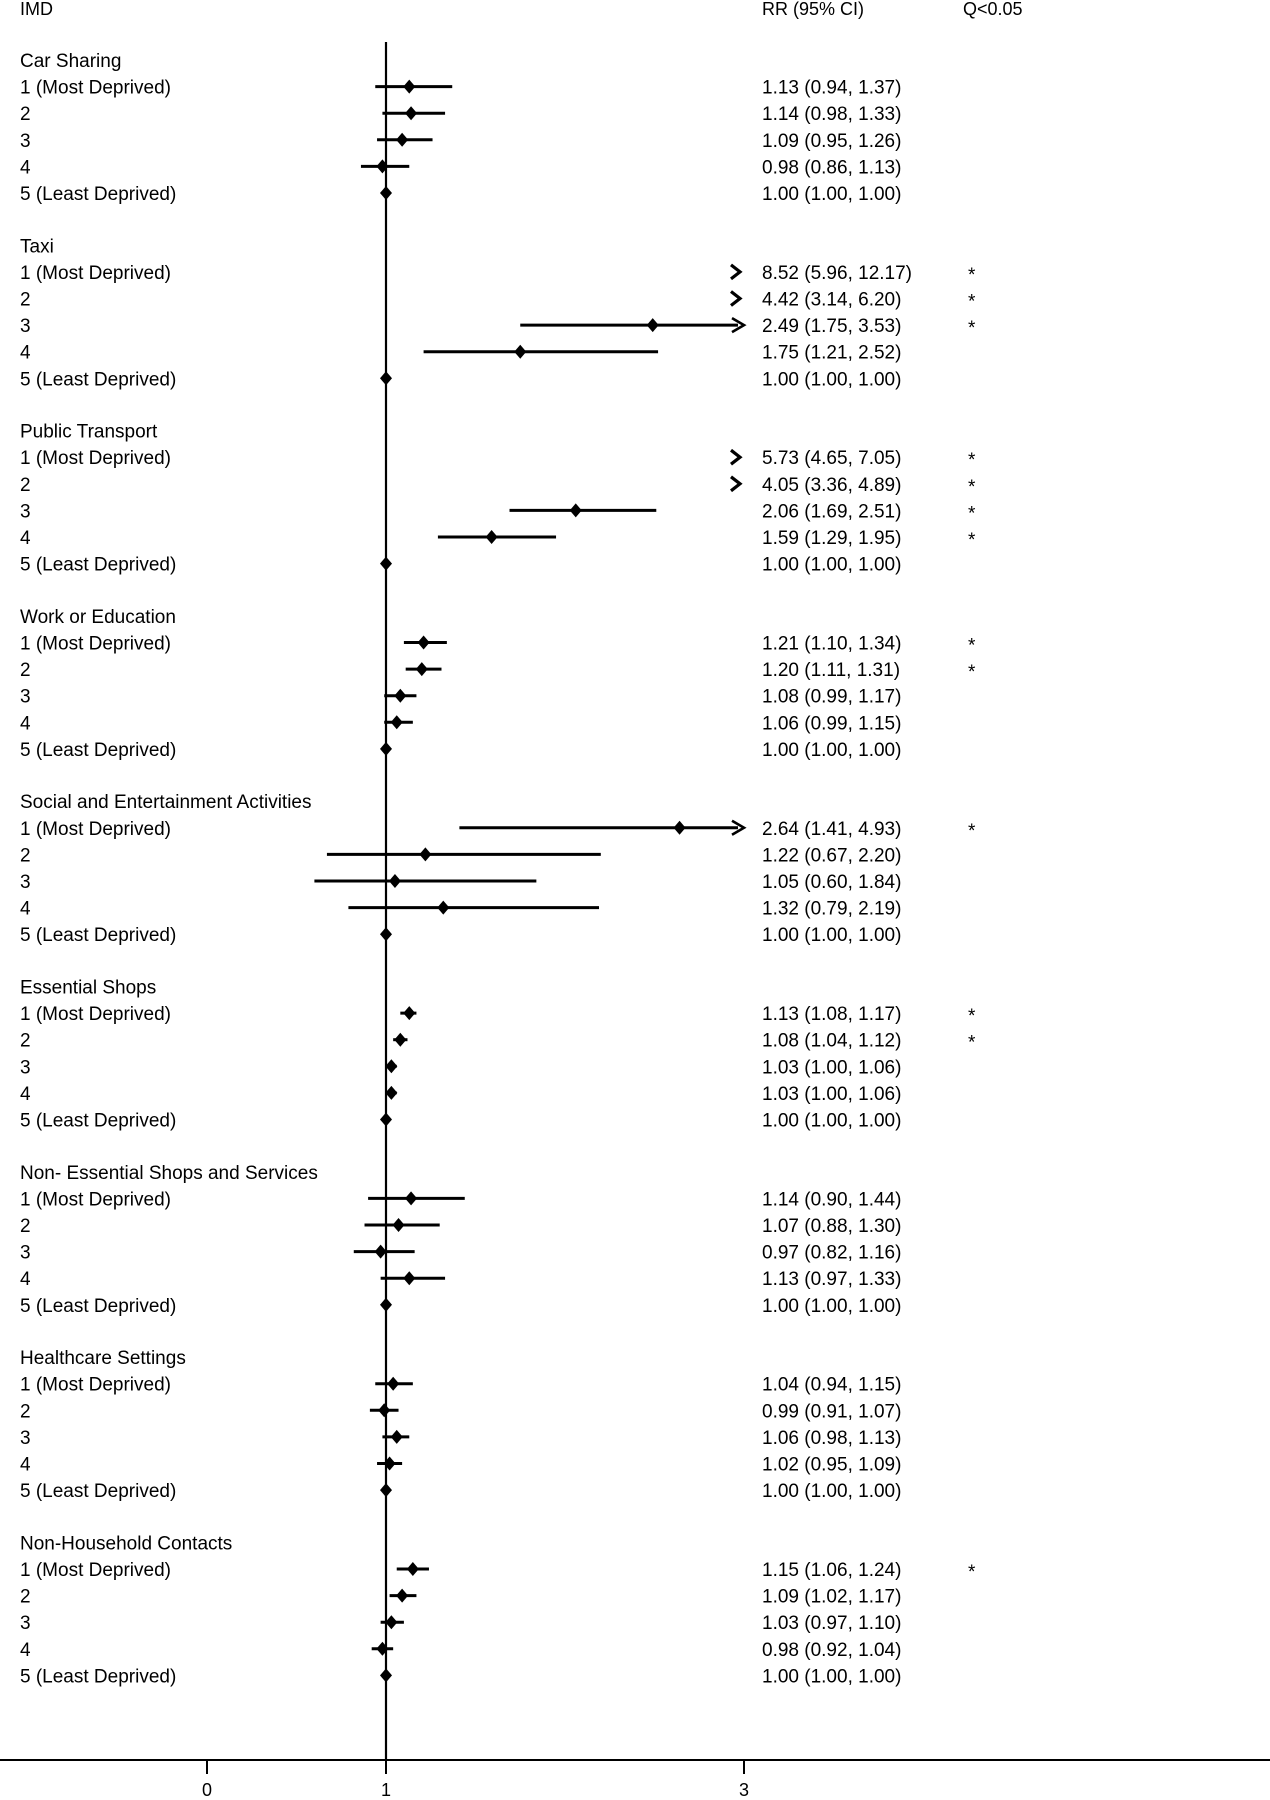  Describe the element at coordinates (831, 1199) in the screenshot. I see `rr-text: 1.14 (0.90, 1.44)` at that location.